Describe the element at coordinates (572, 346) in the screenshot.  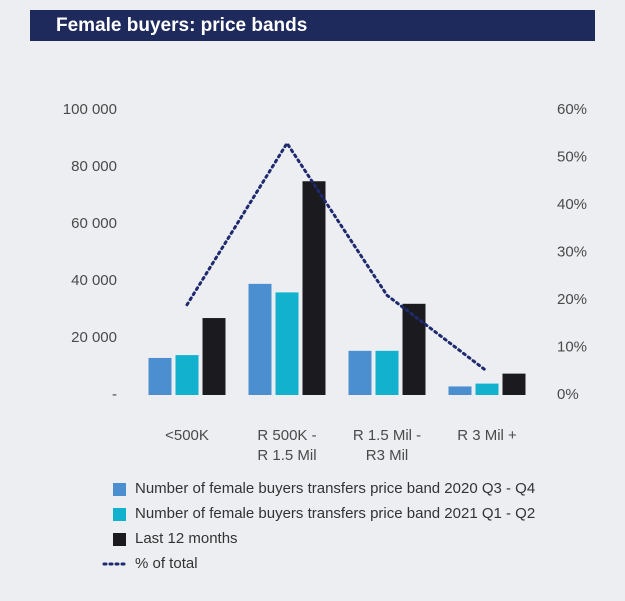
I see `y2-tick-label: 10%` at that location.